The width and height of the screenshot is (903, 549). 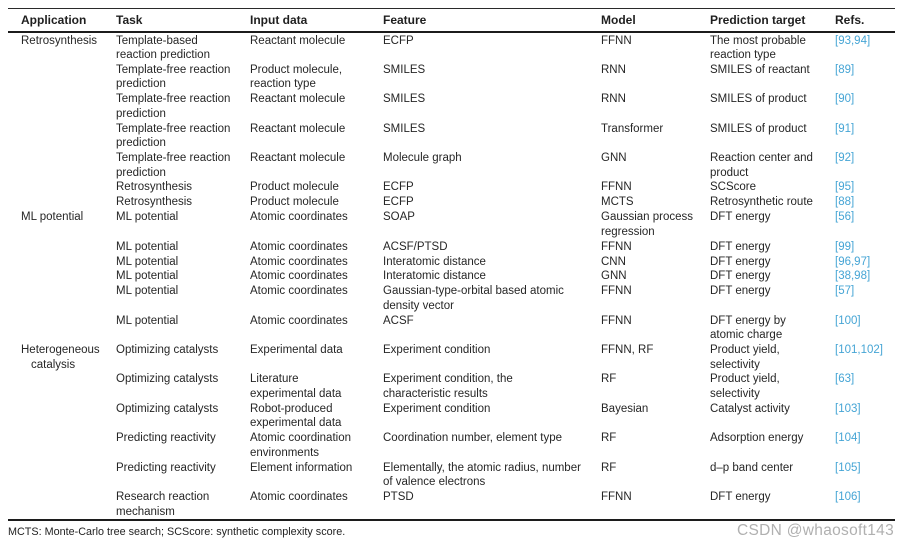 What do you see at coordinates (848, 320) in the screenshot?
I see `reference-link: [100]` at bounding box center [848, 320].